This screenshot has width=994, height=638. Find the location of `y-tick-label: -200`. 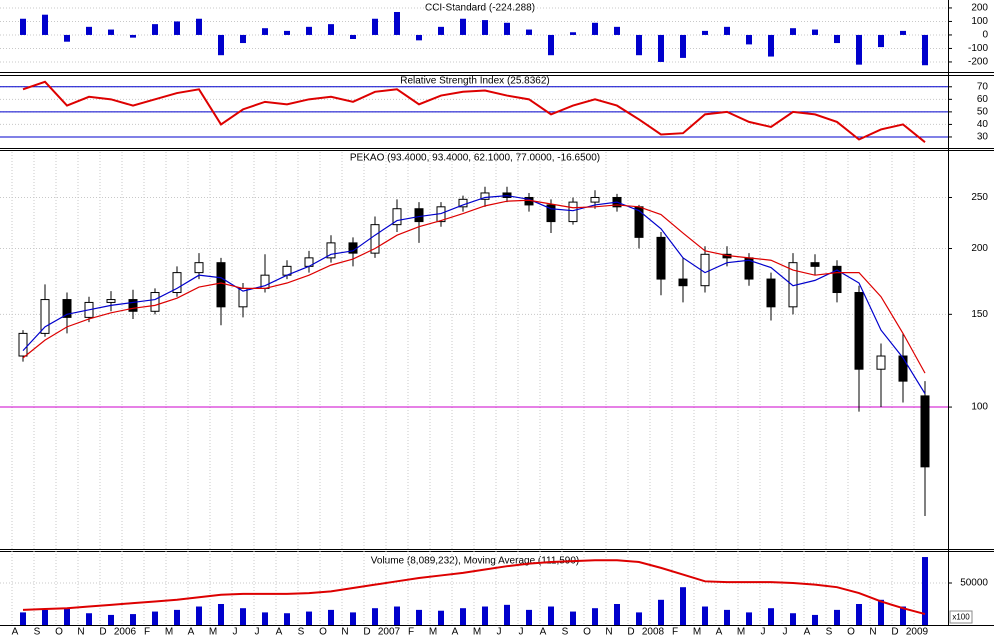

y-tick-label: -200 is located at coordinates (978, 62).